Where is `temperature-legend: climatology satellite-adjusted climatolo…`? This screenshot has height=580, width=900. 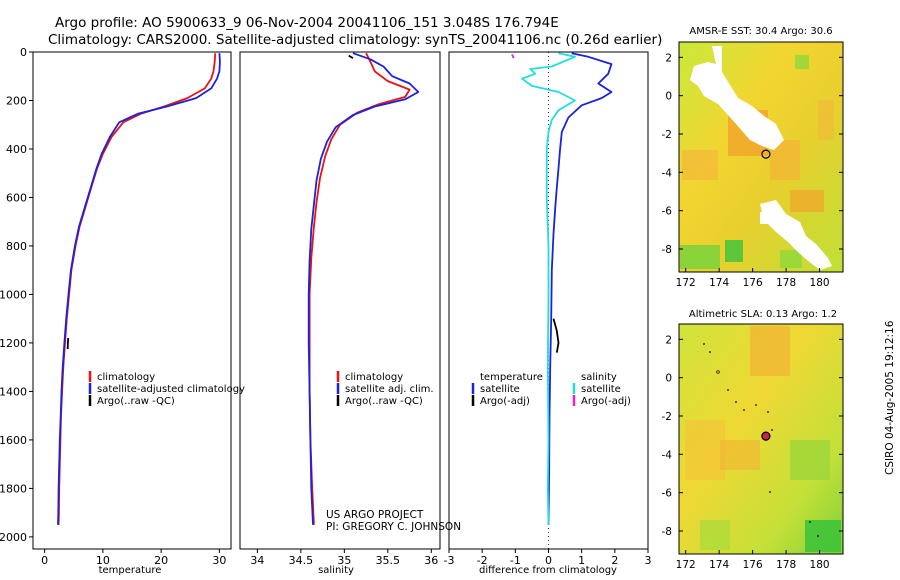
temperature-legend: climatology satellite-adjusted climatolo… is located at coordinates (166, 389).